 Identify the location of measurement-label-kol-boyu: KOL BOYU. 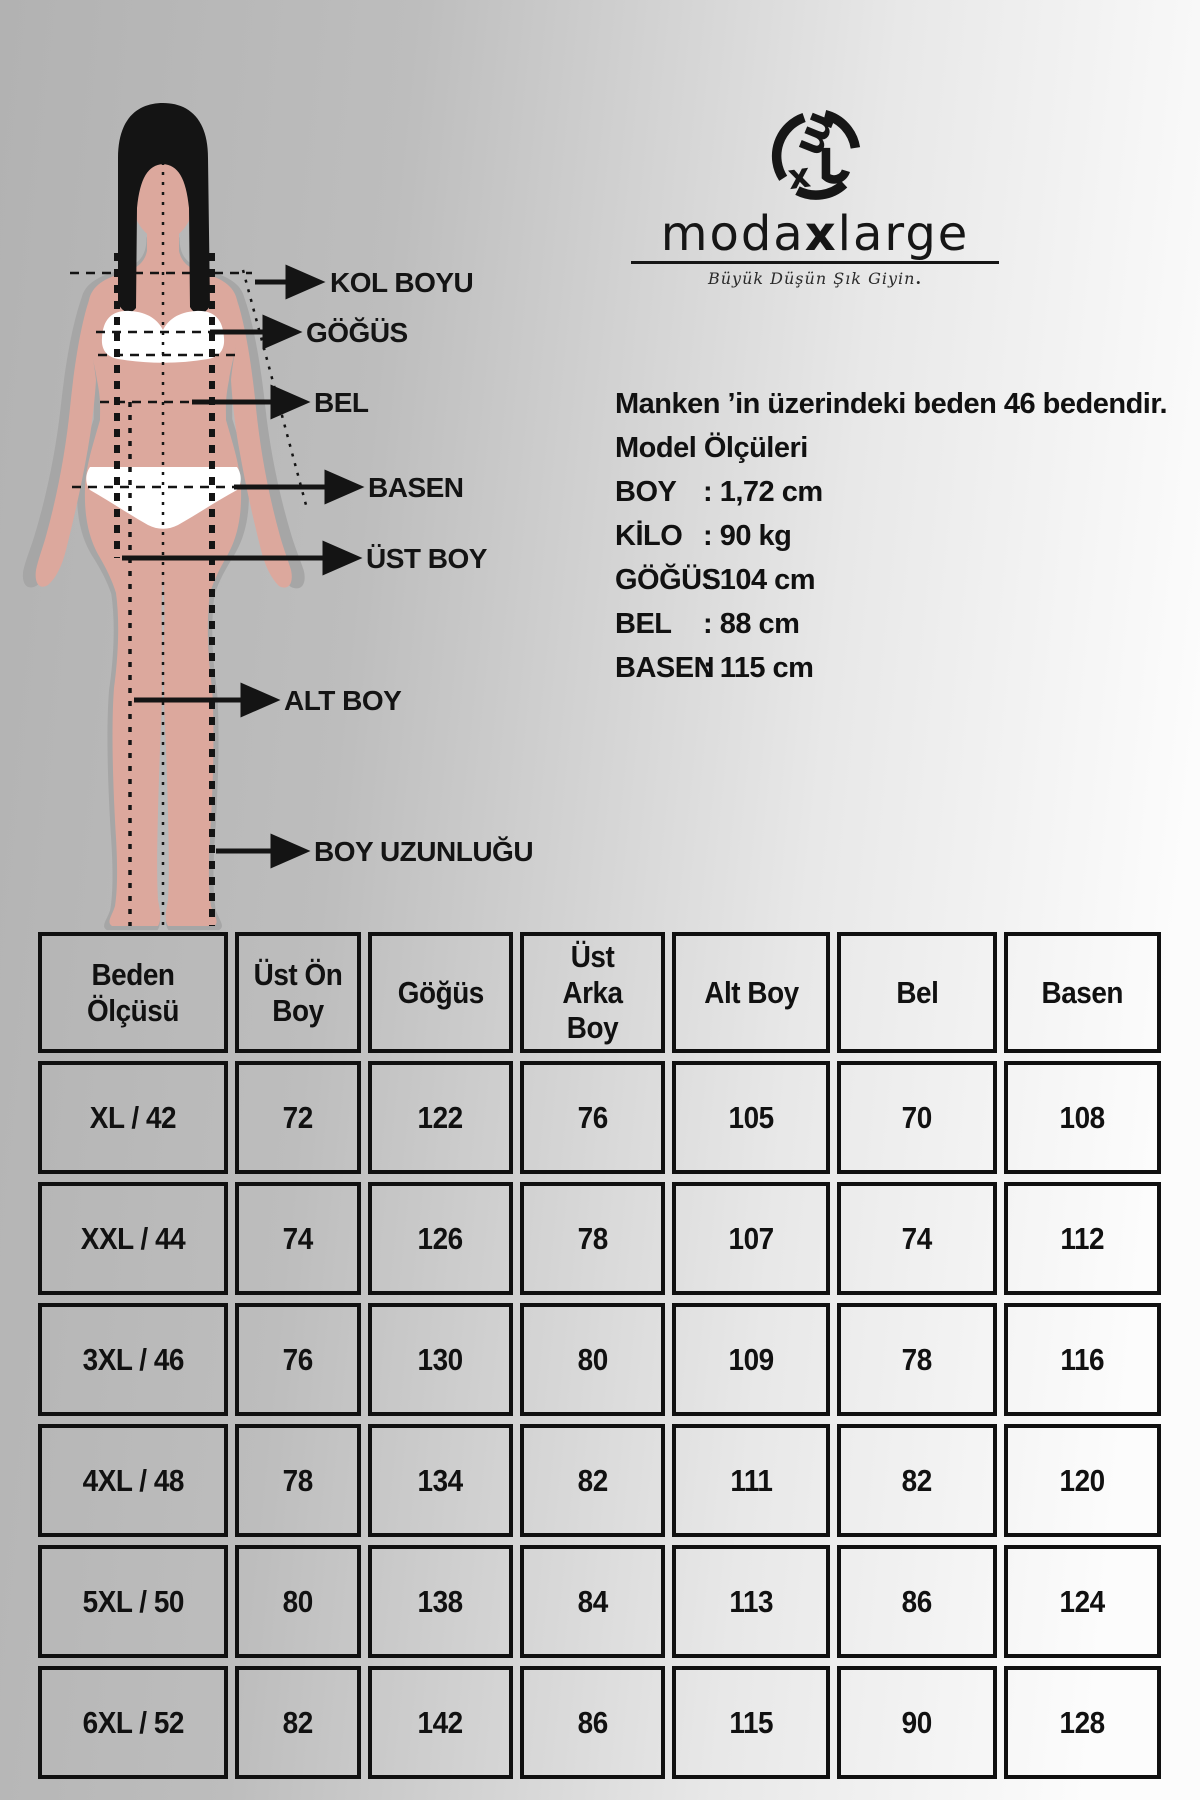
(401, 282).